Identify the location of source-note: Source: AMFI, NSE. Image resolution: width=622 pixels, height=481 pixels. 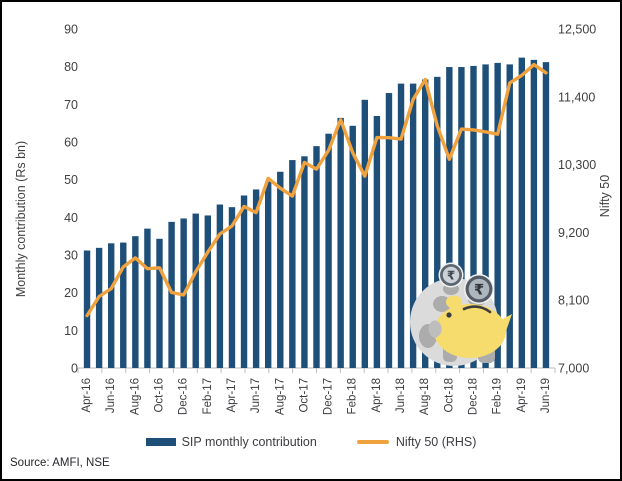
(60, 463).